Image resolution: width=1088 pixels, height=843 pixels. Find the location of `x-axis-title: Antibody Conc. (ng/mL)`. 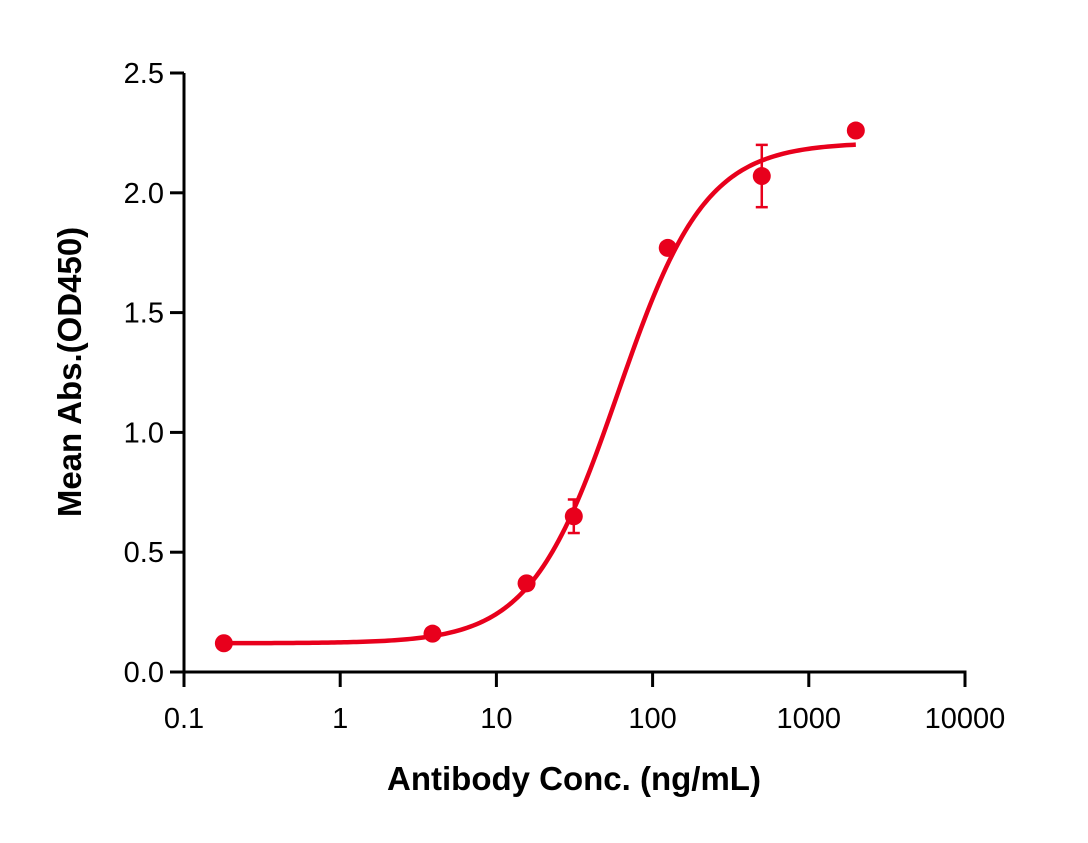

x-axis-title: Antibody Conc. (ng/mL) is located at coordinates (574, 778).